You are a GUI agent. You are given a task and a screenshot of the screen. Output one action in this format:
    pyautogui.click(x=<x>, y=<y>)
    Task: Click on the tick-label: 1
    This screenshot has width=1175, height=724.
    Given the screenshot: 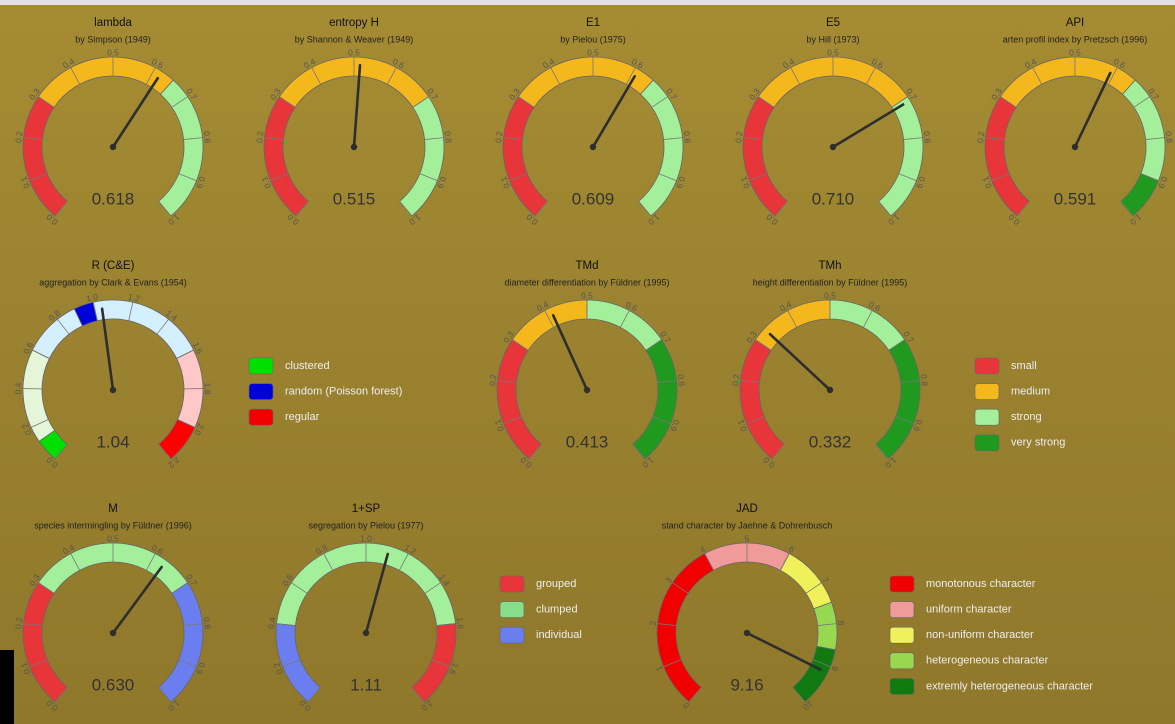 What is the action you would take?
    pyautogui.click(x=659, y=668)
    